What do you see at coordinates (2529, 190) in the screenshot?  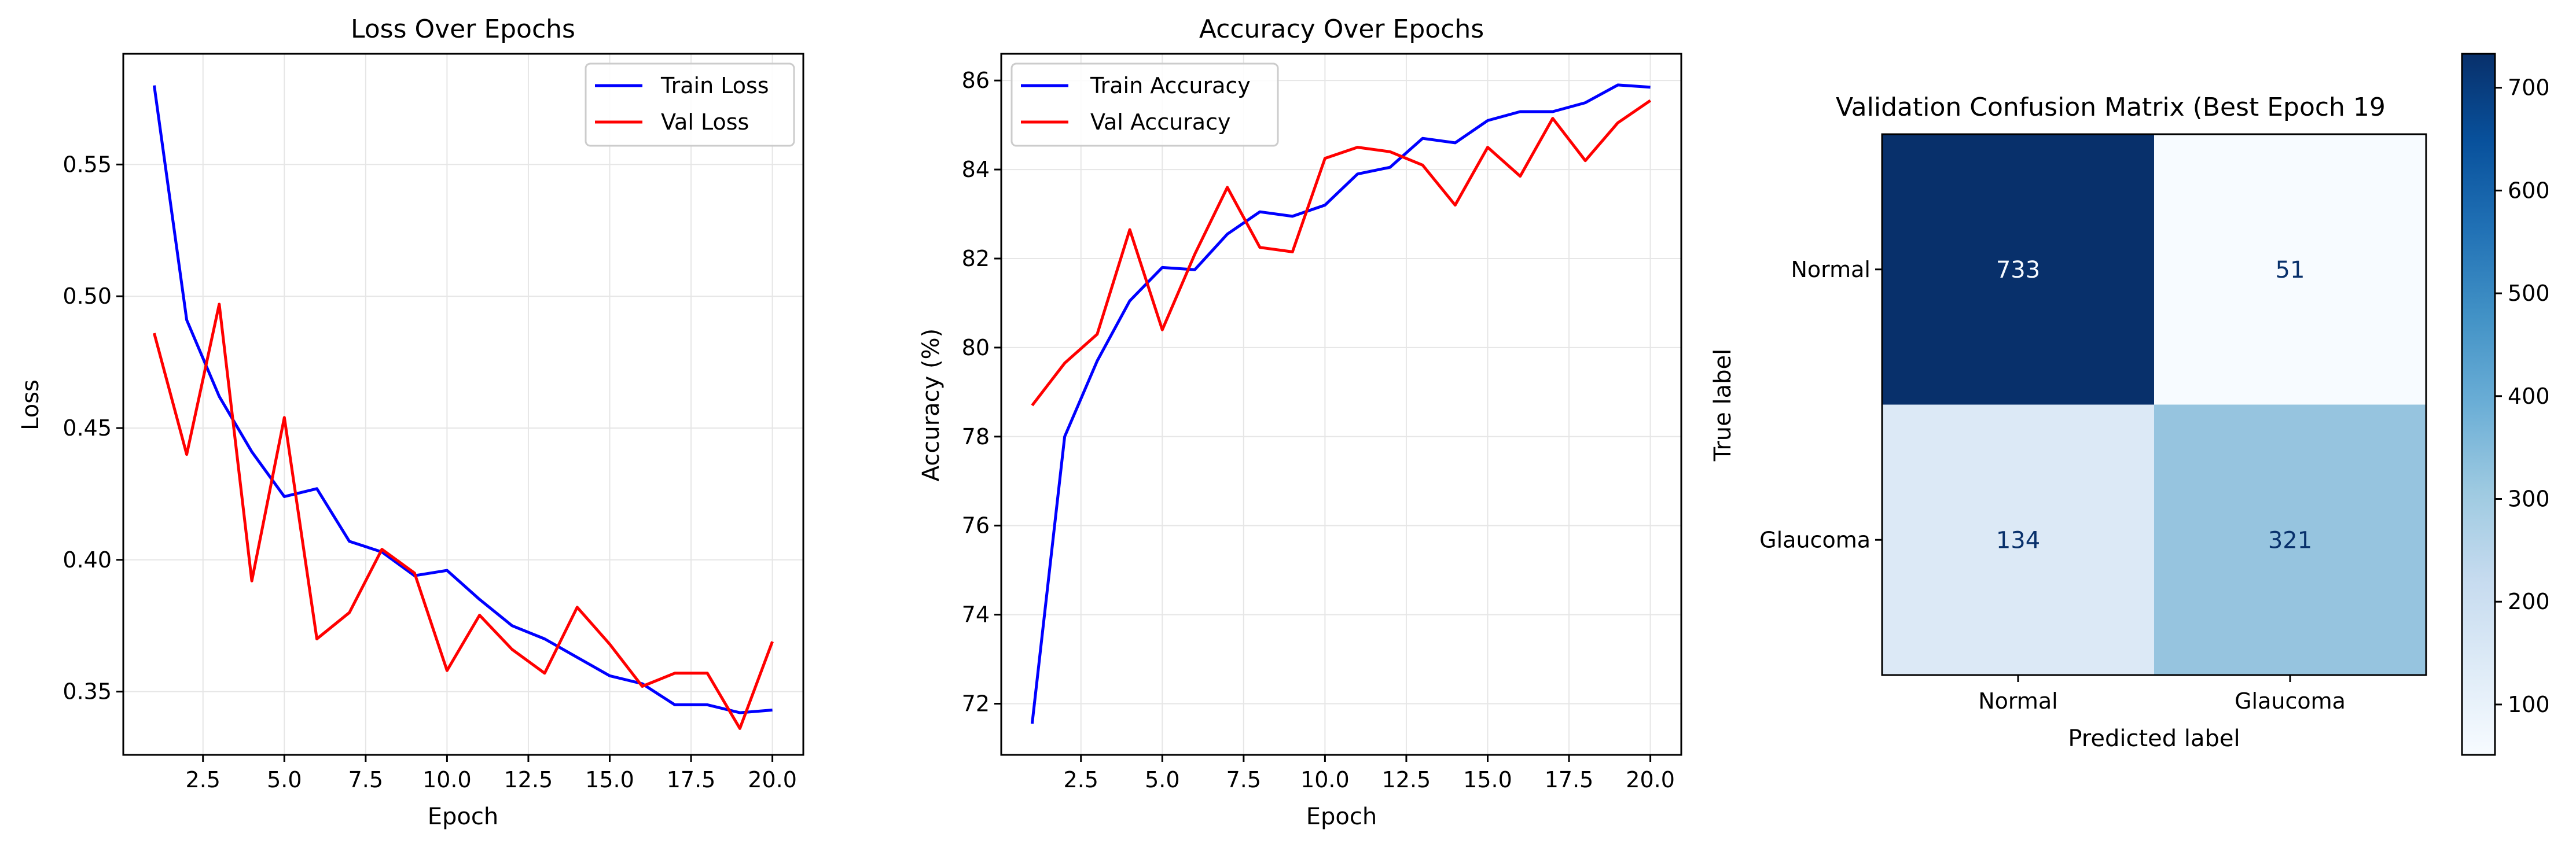 I see `colorbar-tick-label: 600` at bounding box center [2529, 190].